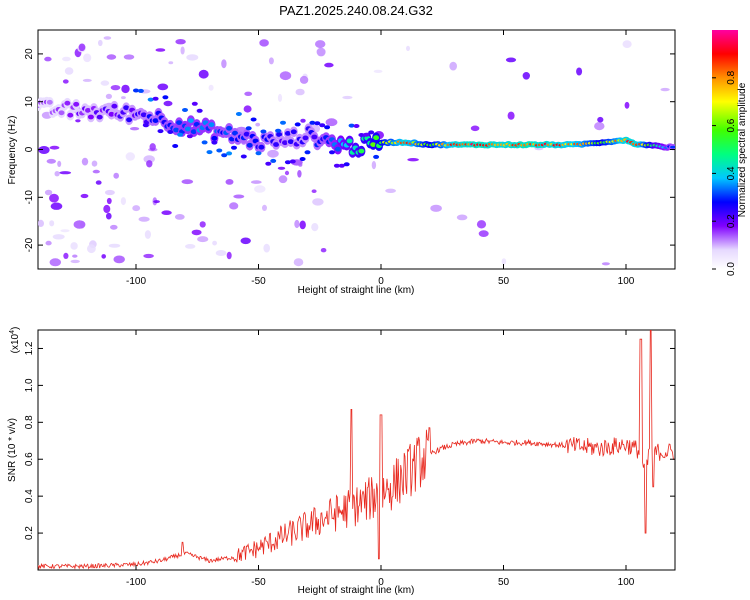 Image resolution: width=750 pixels, height=600 pixels. Describe the element at coordinates (258, 582) in the screenshot. I see `x-tick-label: -50` at that location.